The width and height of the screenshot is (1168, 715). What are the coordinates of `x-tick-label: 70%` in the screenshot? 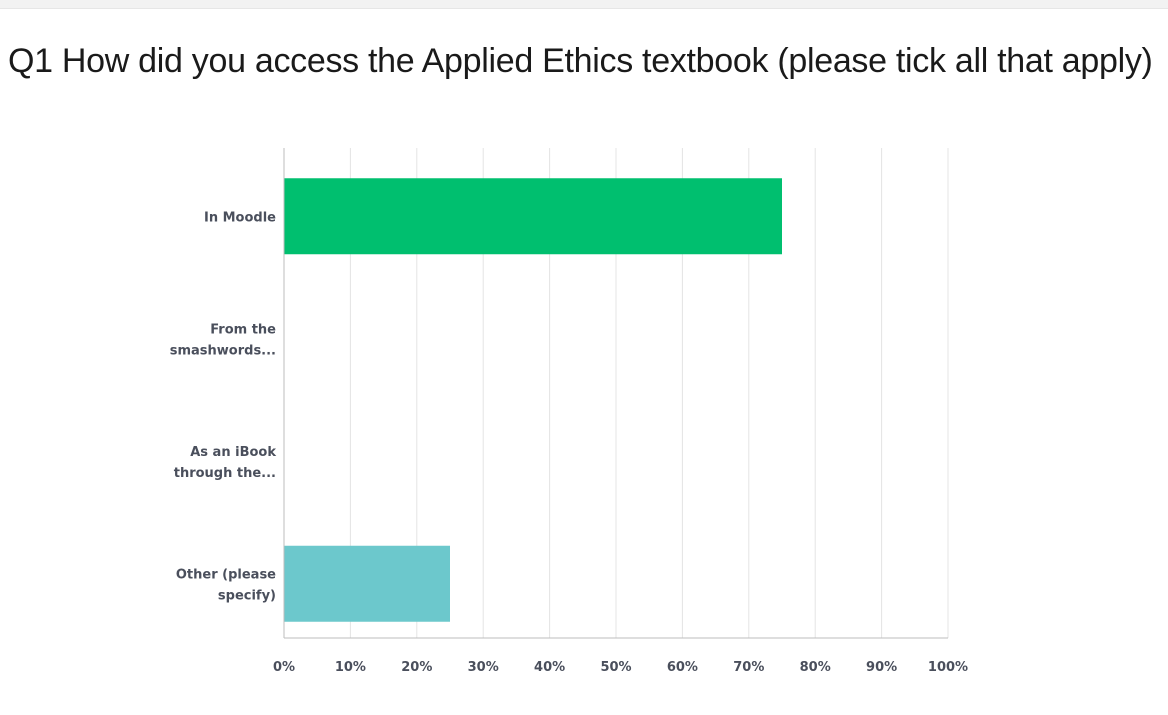 It's located at (748, 667).